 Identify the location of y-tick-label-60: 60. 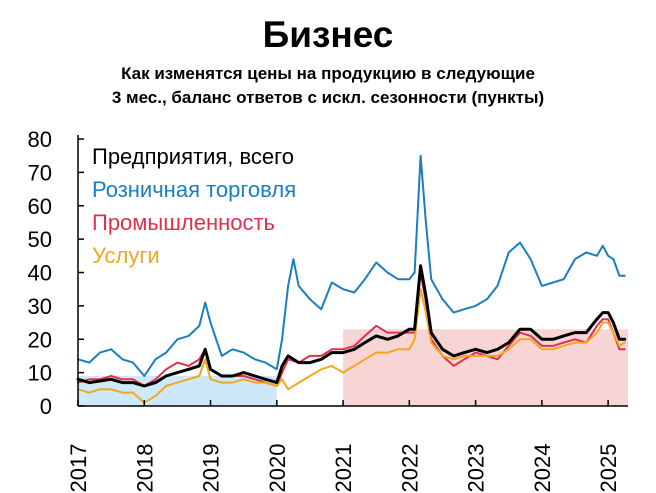
(40, 206).